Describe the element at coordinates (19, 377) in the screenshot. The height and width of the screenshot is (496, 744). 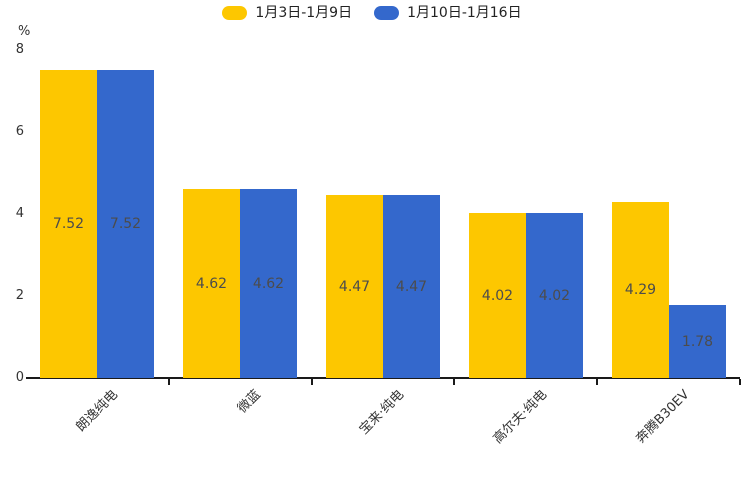
I see `y-axis-tick-label: 0` at that location.